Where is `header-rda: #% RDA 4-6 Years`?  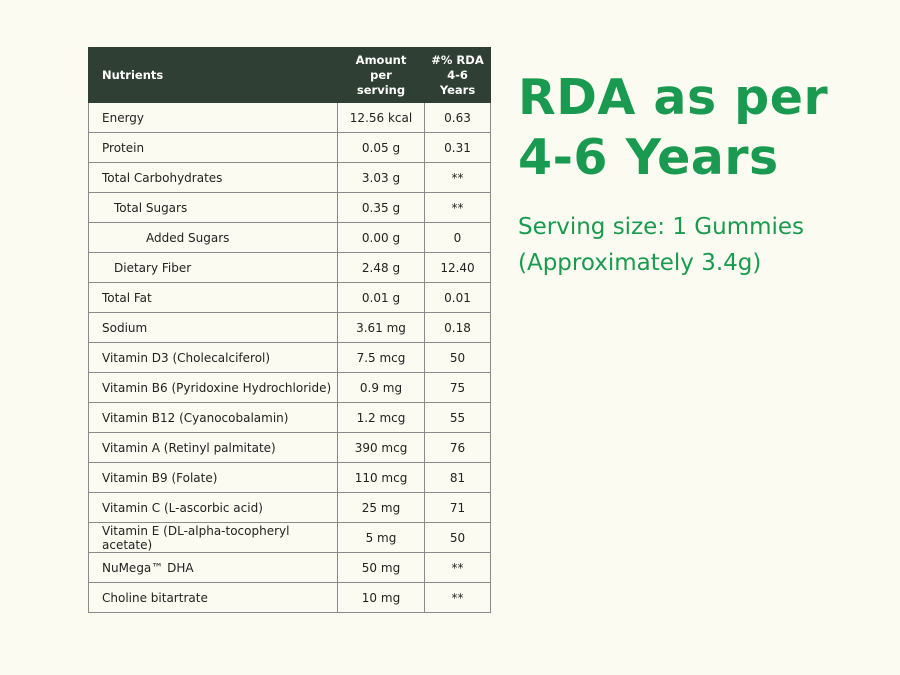 header-rda: #% RDA 4-6 Years is located at coordinates (457, 75).